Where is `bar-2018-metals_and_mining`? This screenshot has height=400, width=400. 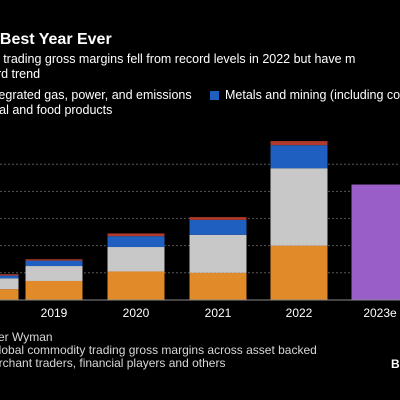 bar-2018-metals_and_mining is located at coordinates (9, 277).